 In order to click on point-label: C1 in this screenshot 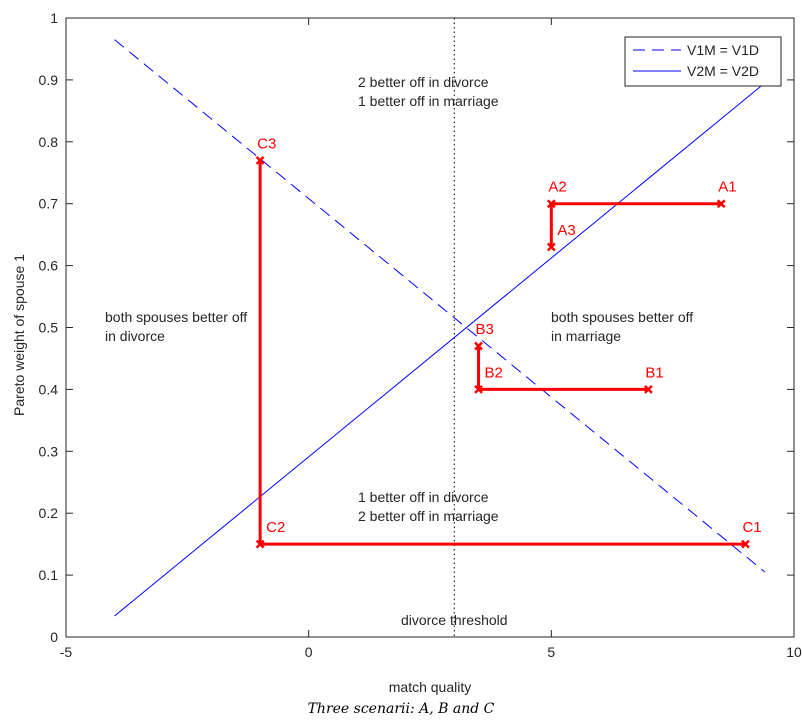, I will do `click(751, 527)`.